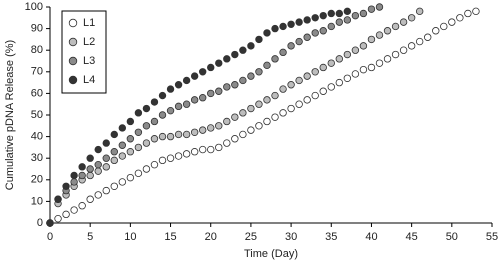 Image resolution: width=500 pixels, height=264 pixels. I want to click on x-tick-label: 15, so click(170, 237).